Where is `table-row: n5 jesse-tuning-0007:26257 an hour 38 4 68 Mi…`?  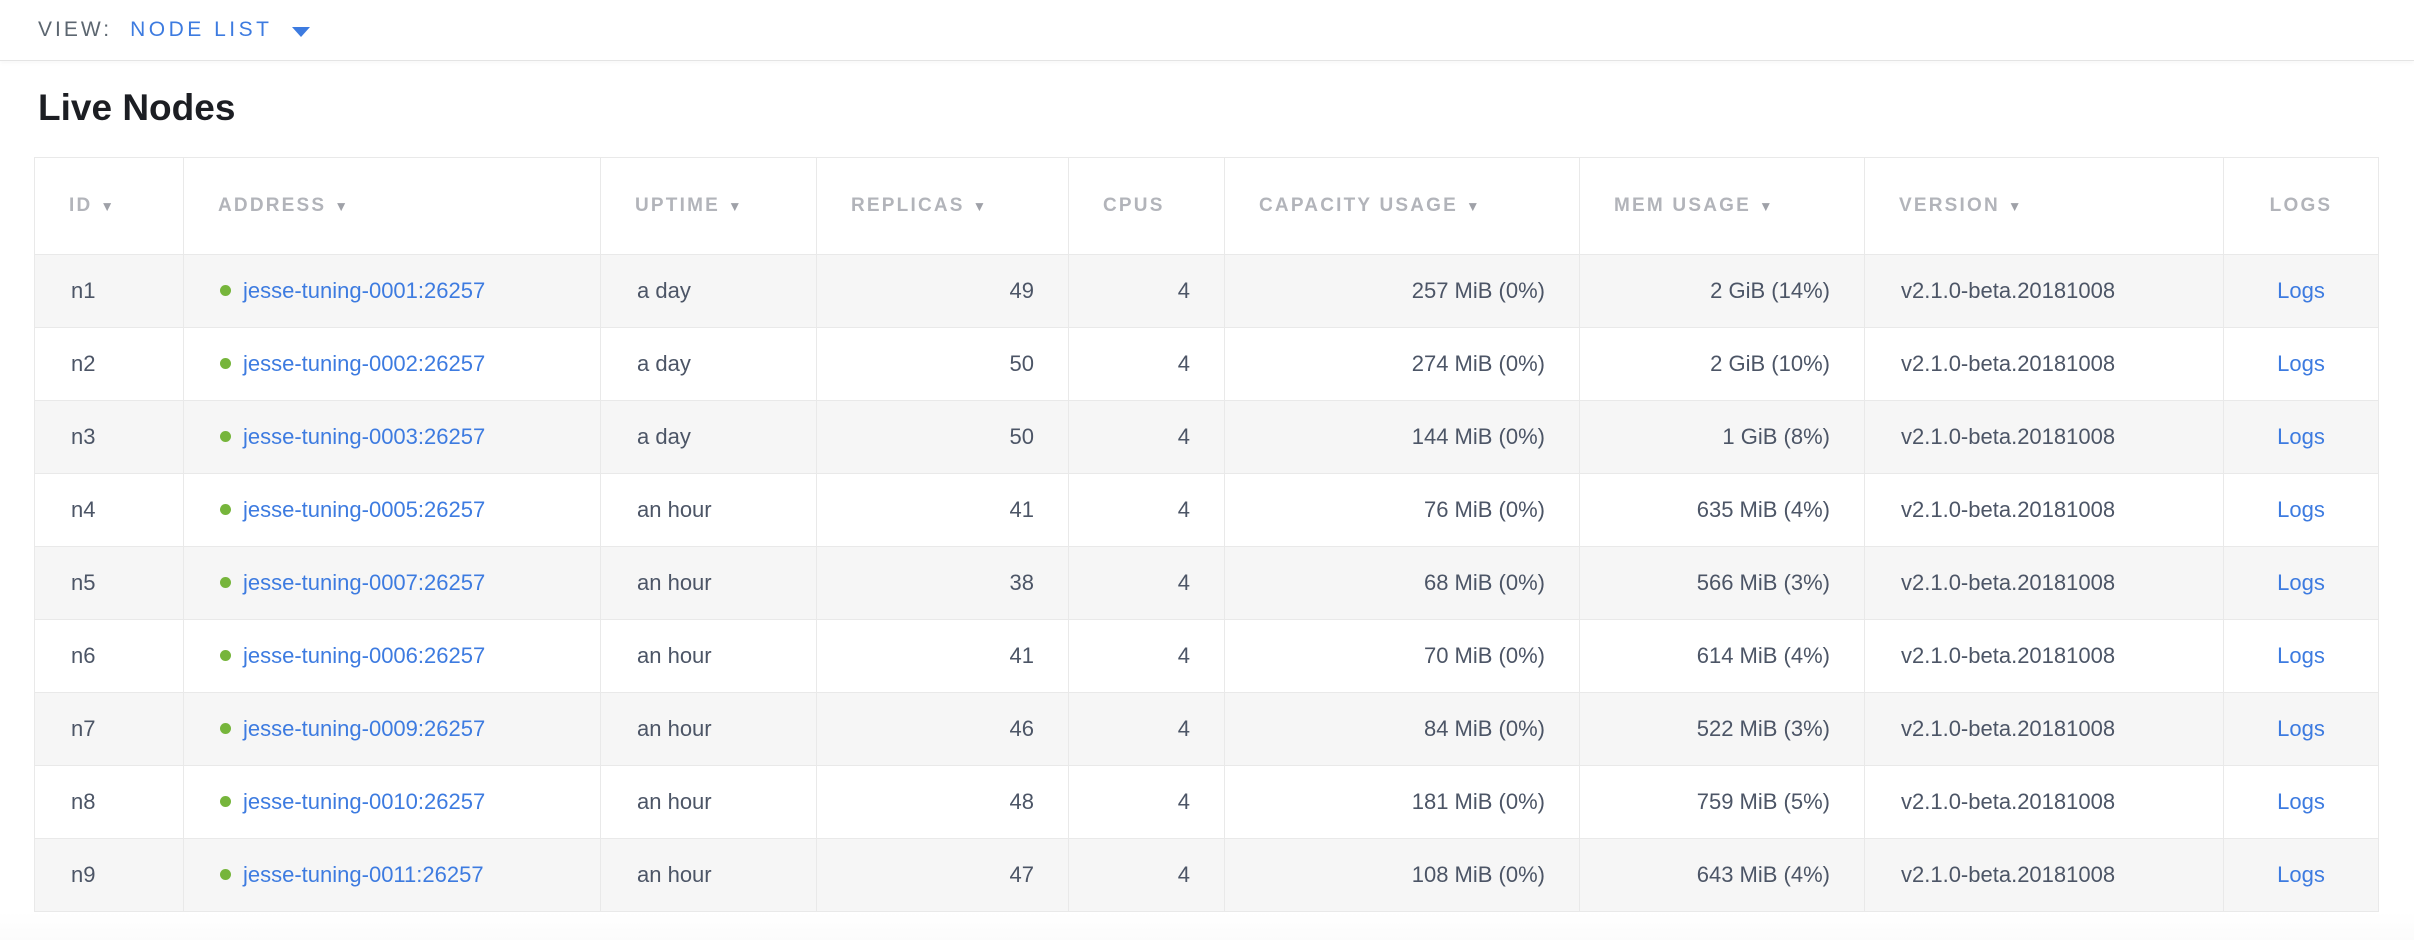 table-row: n5 jesse-tuning-0007:26257 an hour 38 4 68 Mi… is located at coordinates (1206, 583).